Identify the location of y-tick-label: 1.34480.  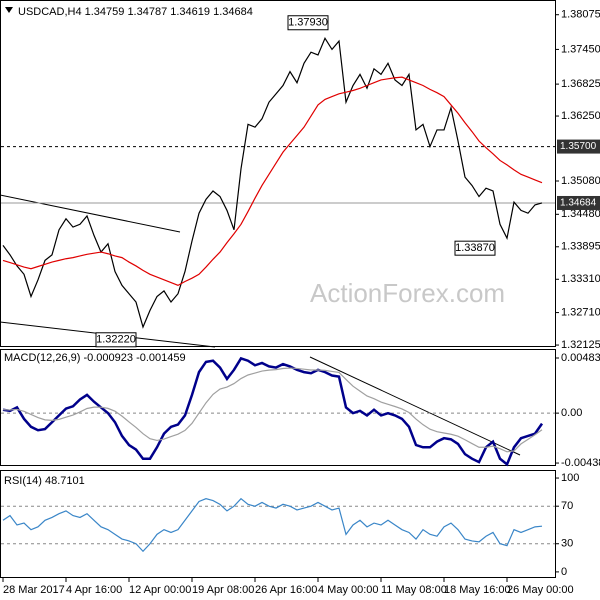
(580, 214).